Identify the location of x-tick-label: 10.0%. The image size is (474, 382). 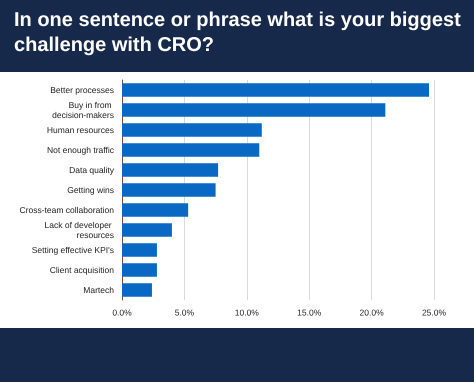
(247, 313).